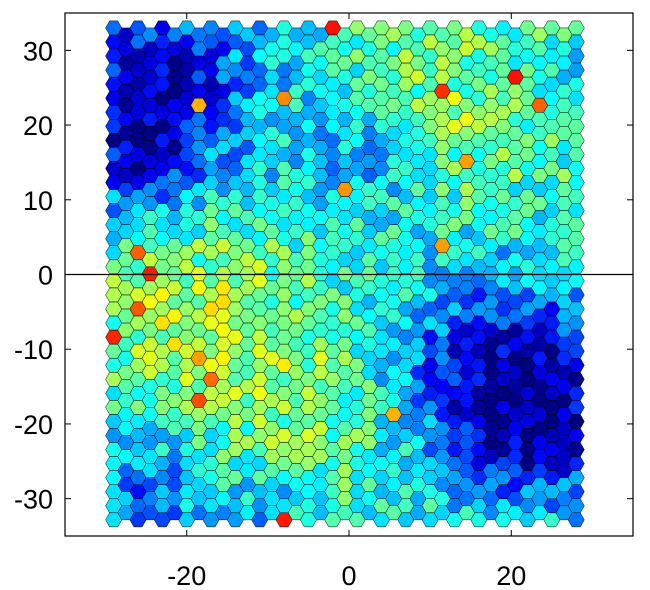  What do you see at coordinates (33, 425) in the screenshot?
I see `y-tick-label: -20` at bounding box center [33, 425].